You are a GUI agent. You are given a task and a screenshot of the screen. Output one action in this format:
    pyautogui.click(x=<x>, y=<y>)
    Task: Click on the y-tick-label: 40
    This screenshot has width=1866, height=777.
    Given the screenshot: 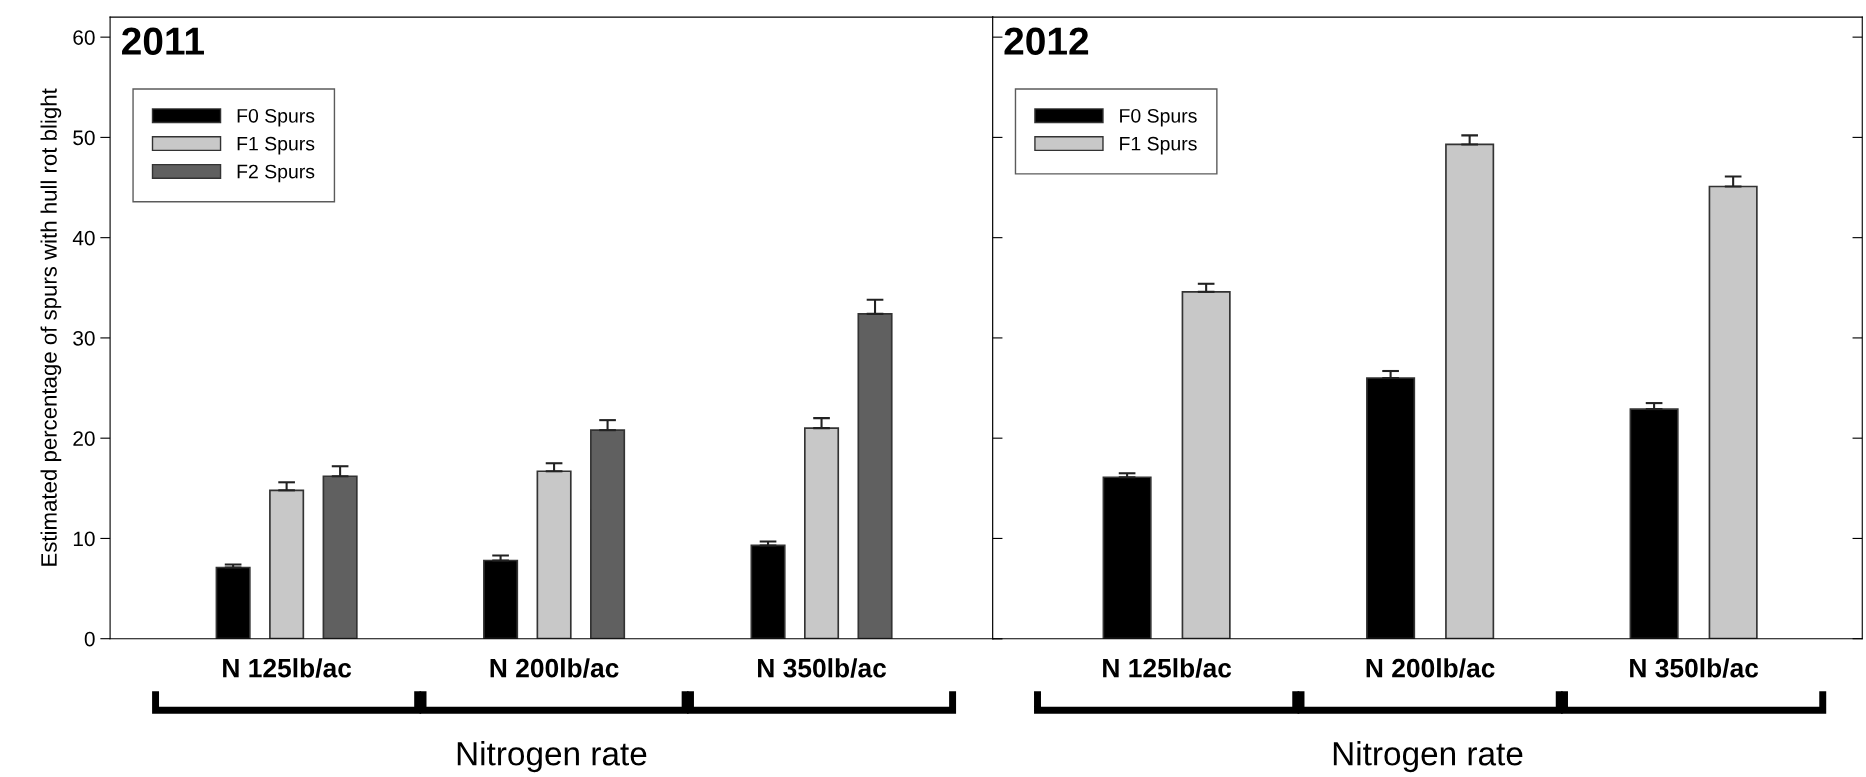 What is the action you would take?
    pyautogui.click(x=83, y=238)
    